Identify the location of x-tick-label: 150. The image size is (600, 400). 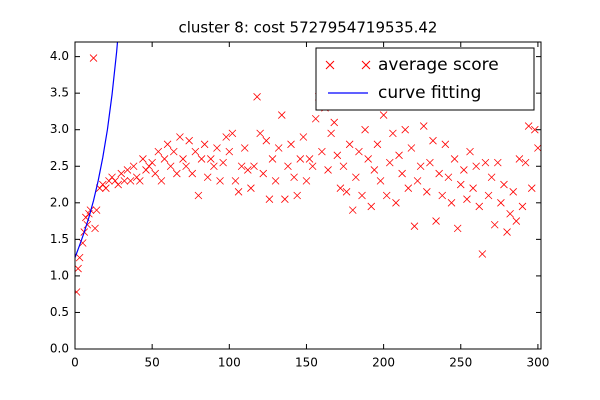
(306, 363).